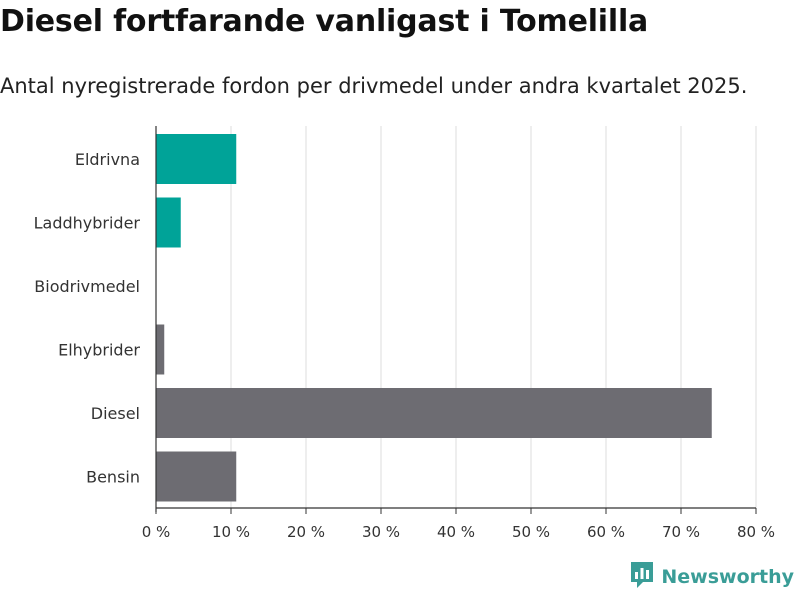  I want to click on x-tick-label: 20 %, so click(306, 532).